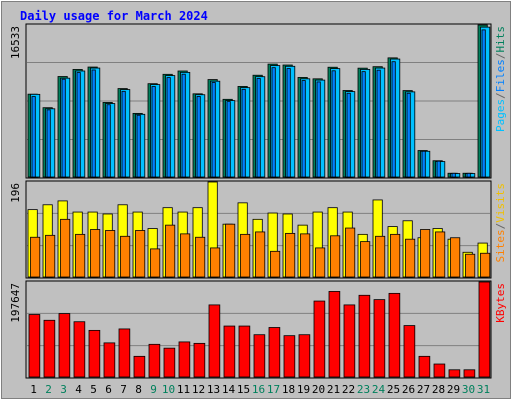  What do you see at coordinates (379, 389) in the screenshot?
I see `x-tick-label: 24` at bounding box center [379, 389].